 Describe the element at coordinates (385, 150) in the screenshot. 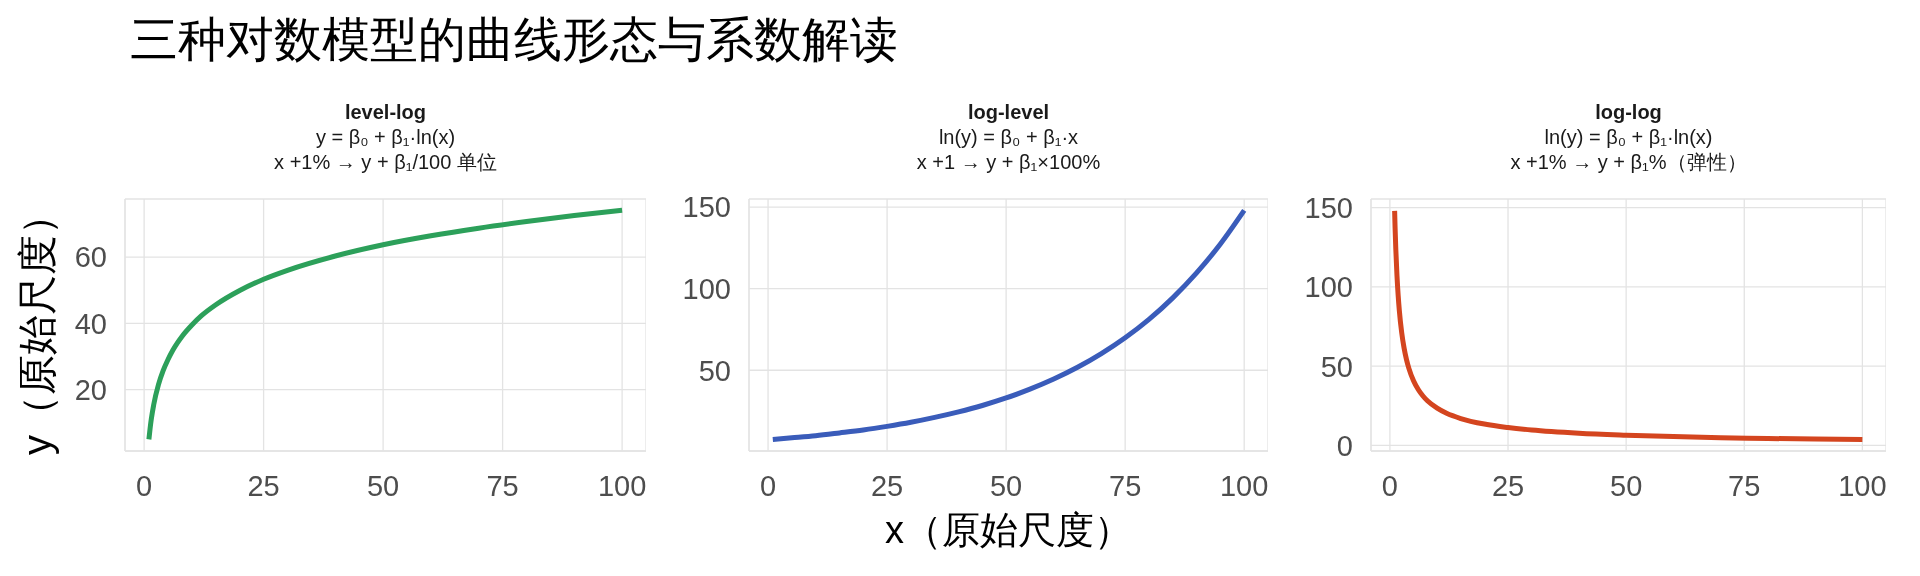

I see `chart-subtitle: y = β₀ + β₁·ln(x) x +1% → y + β₁/100 单位` at that location.